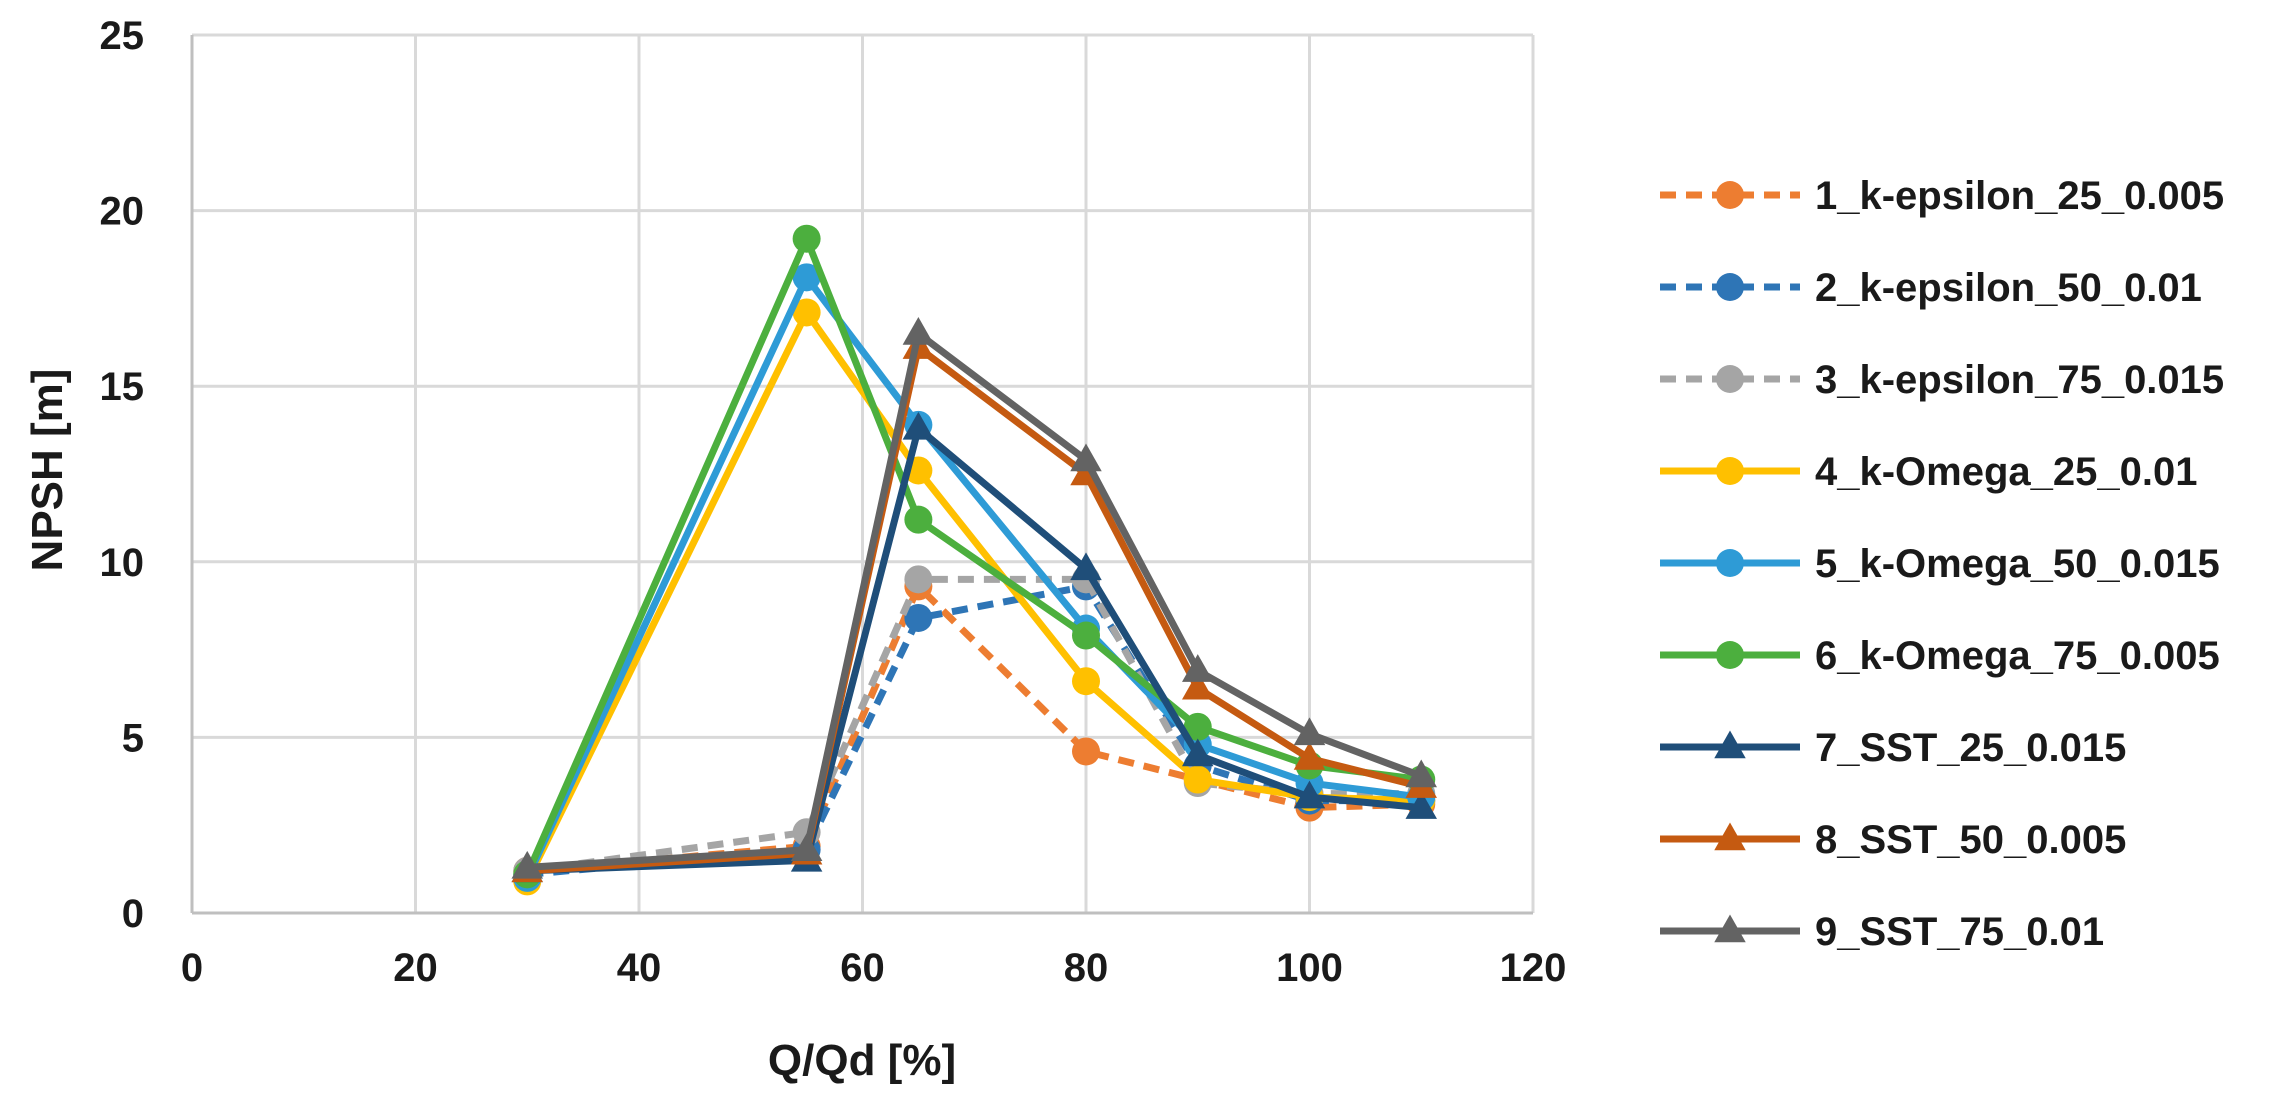 This screenshot has width=2282, height=1109. Describe the element at coordinates (2006, 472) in the screenshot. I see `legend-label: 4_k-Omega_25_0.01` at that location.